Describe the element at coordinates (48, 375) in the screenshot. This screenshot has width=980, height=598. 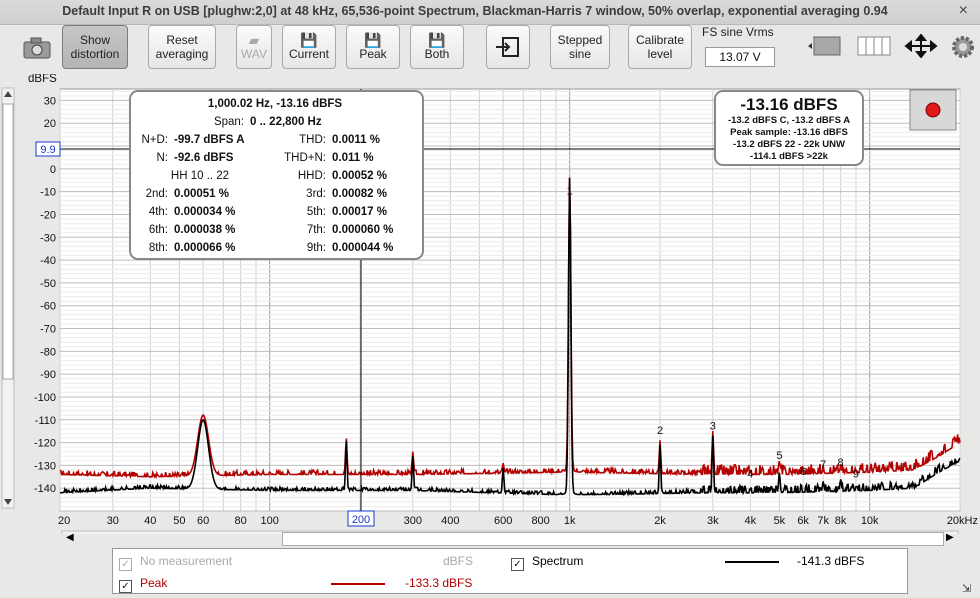
I see `y-tick-label: -90` at that location.